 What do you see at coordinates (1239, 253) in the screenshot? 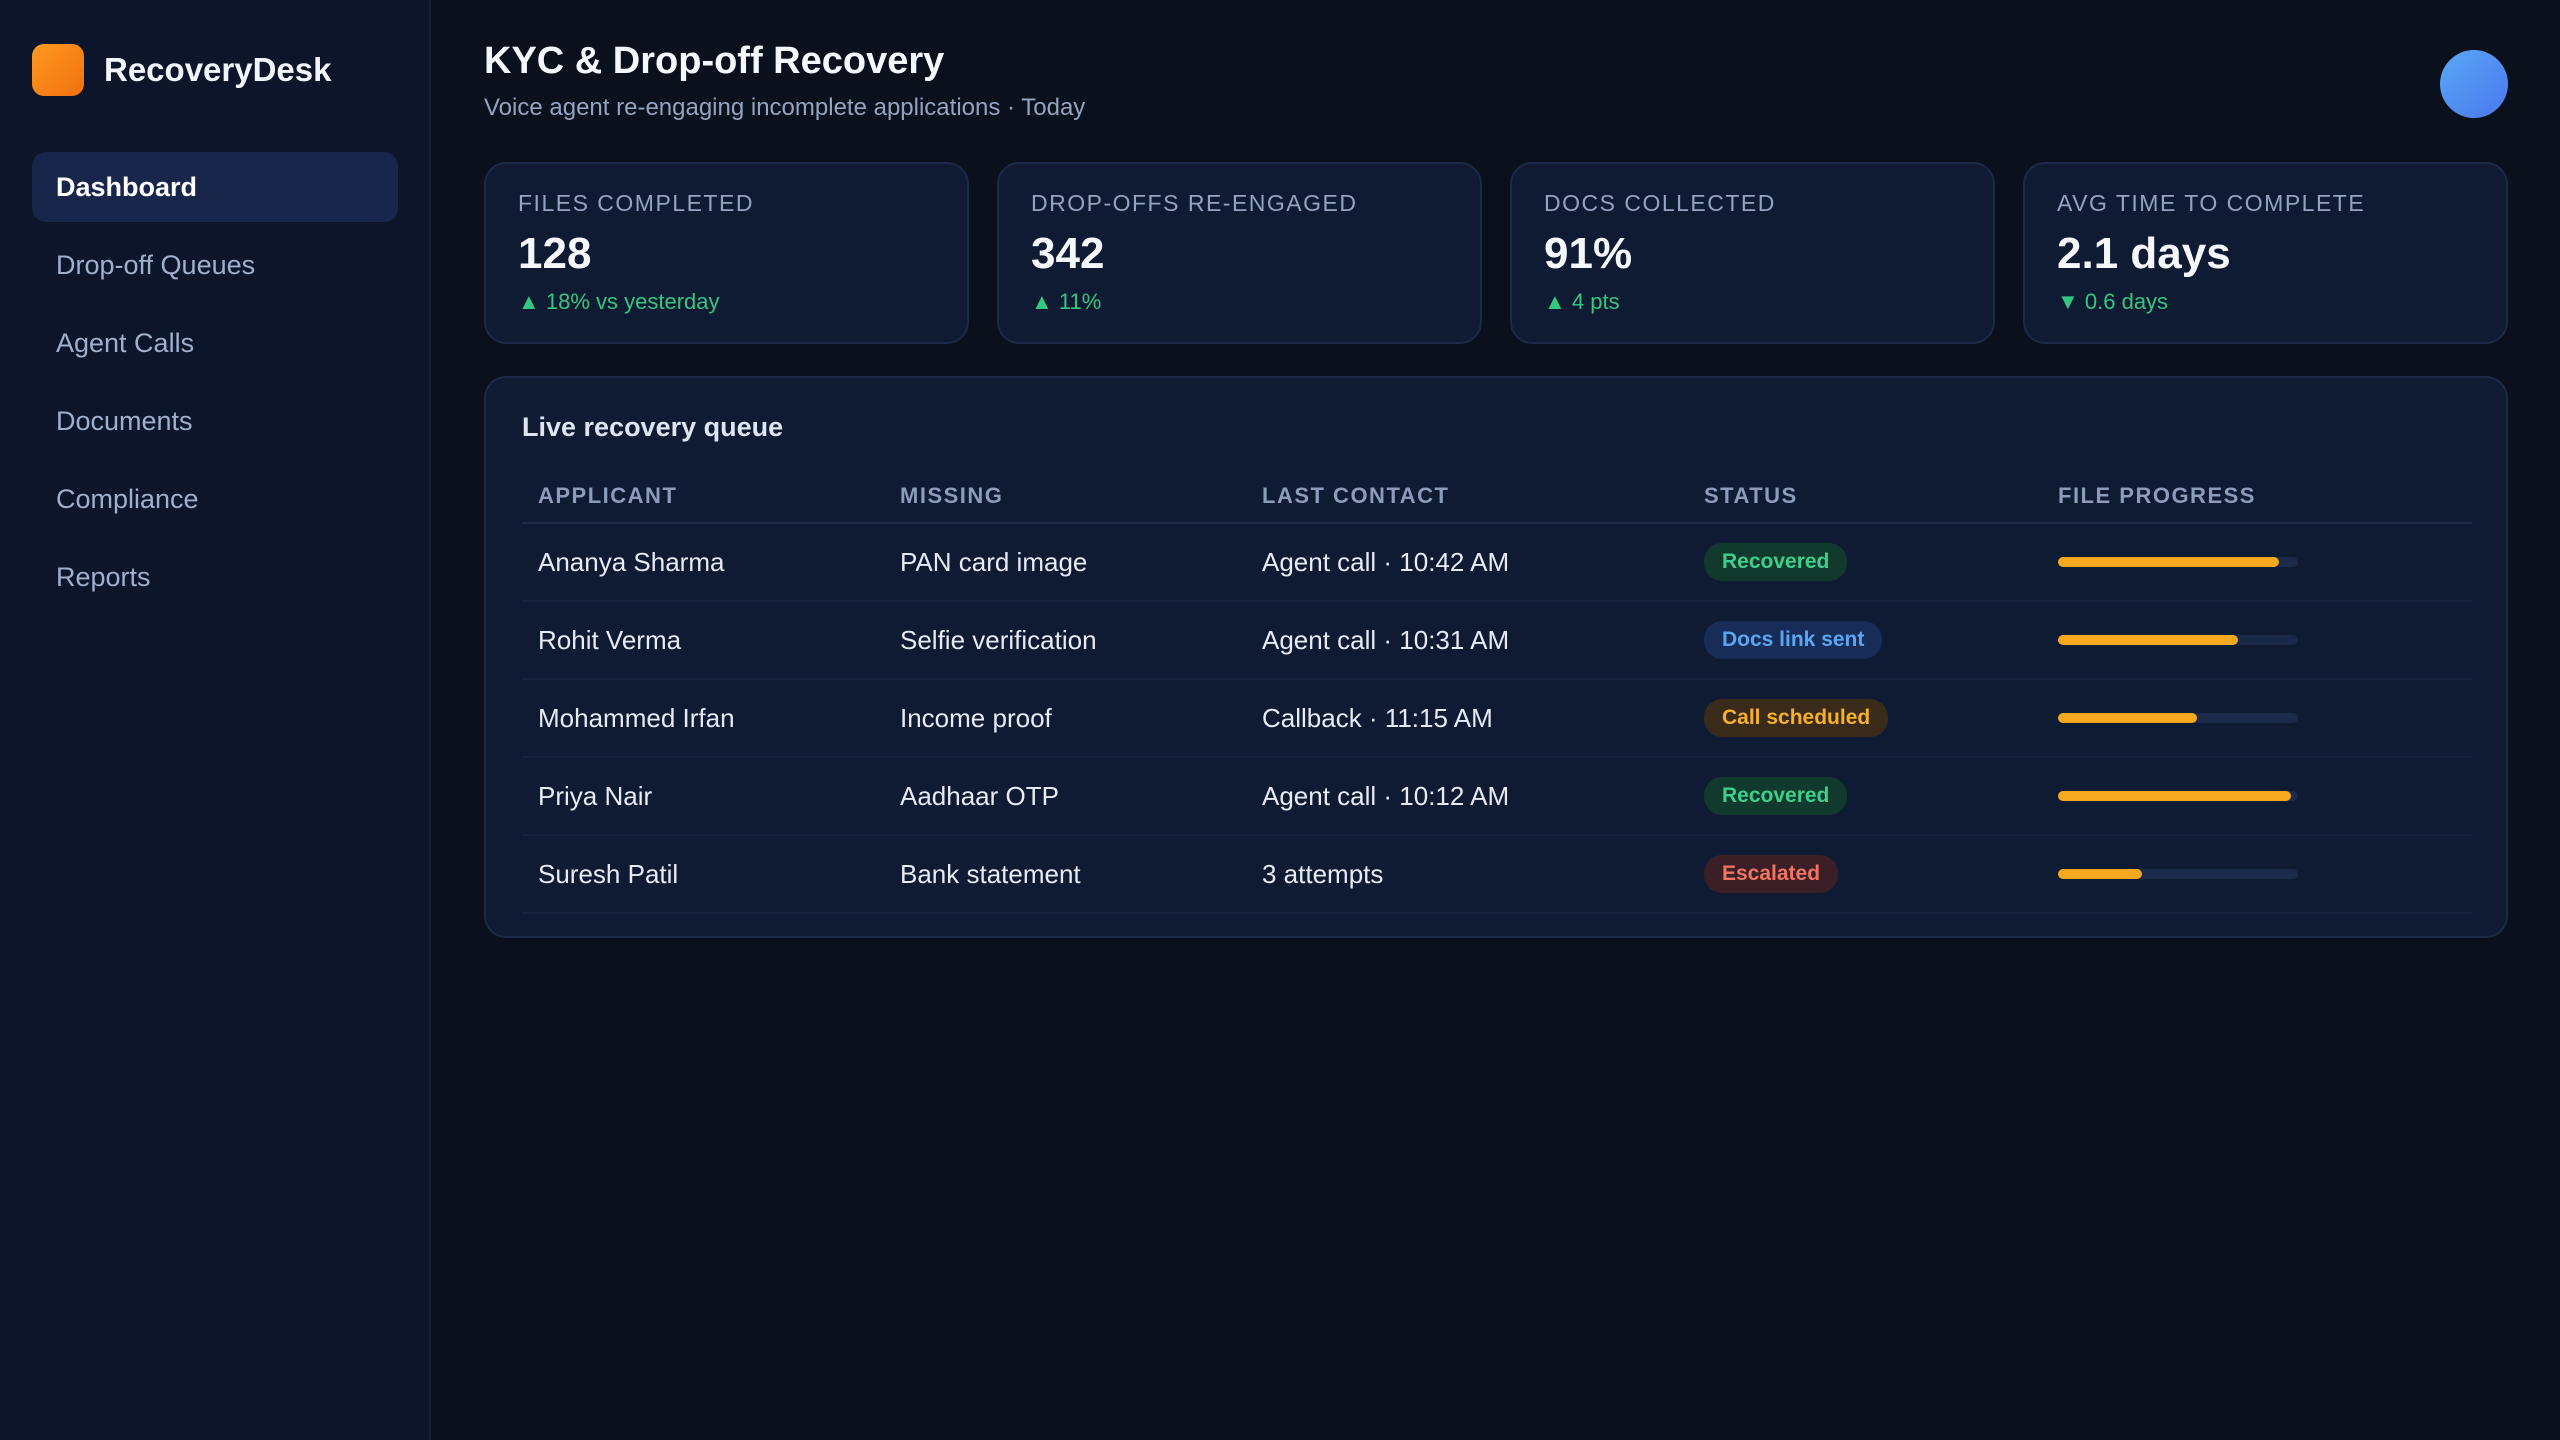
I see `kpi-card-drop-offs-re-engaged: DROP-OFFS RE-ENGAGED 342 ▲ 11%` at bounding box center [1239, 253].